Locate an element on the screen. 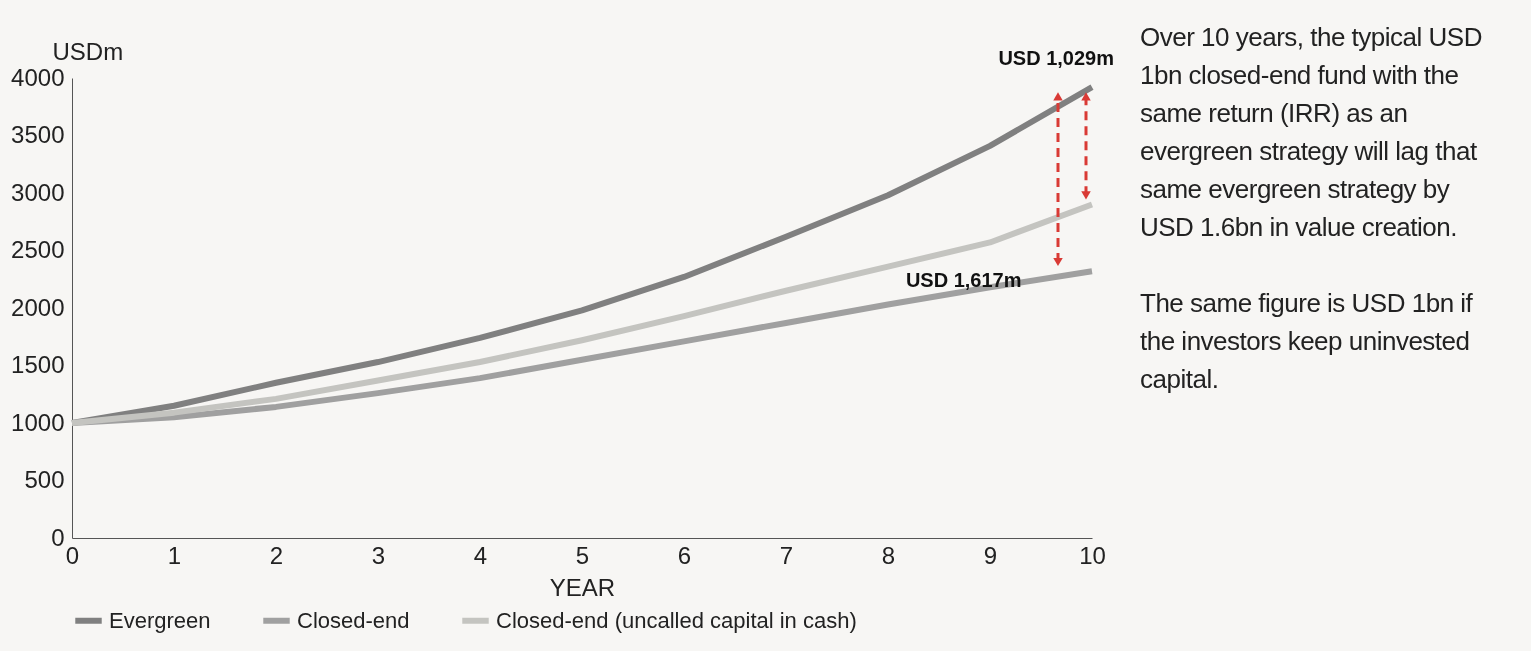 The image size is (1531, 651). y-tick-label: 0 is located at coordinates (58, 537).